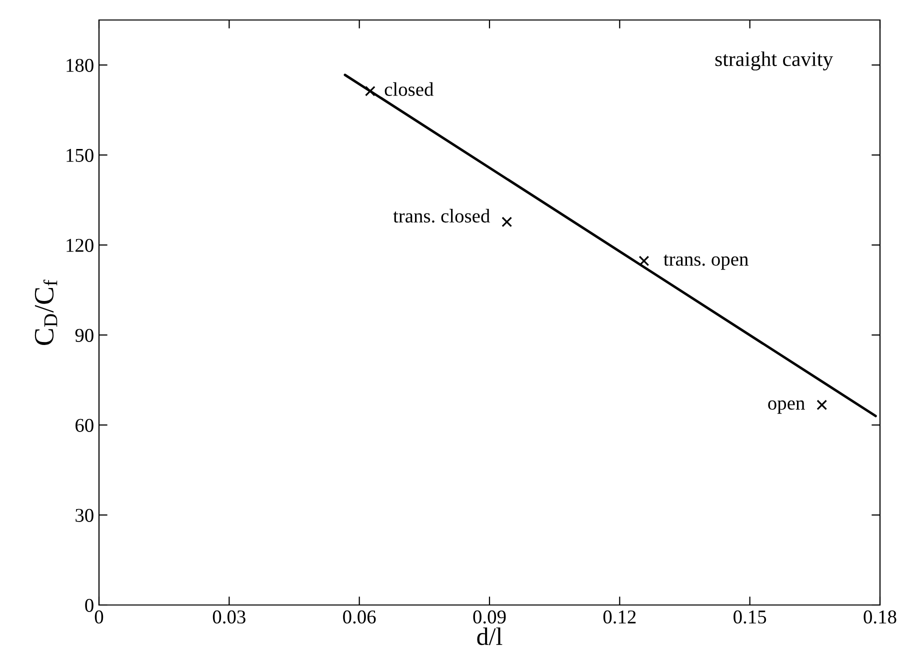  Describe the element at coordinates (85, 425) in the screenshot. I see `y-tick-label: 60` at that location.